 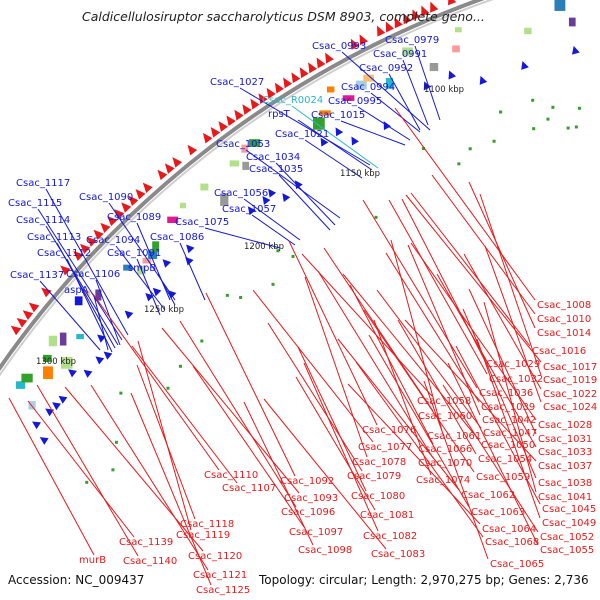 What do you see at coordinates (570, 407) in the screenshot?
I see `gene-label: Csac_1024` at bounding box center [570, 407].